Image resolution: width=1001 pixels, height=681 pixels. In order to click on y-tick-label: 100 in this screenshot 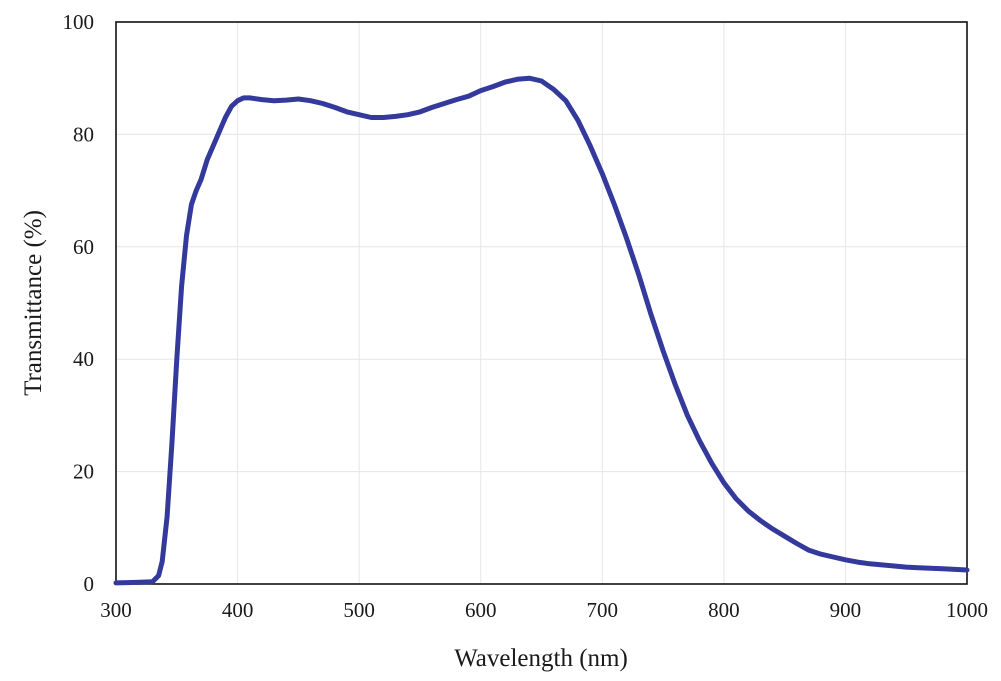, I will do `click(79, 22)`.